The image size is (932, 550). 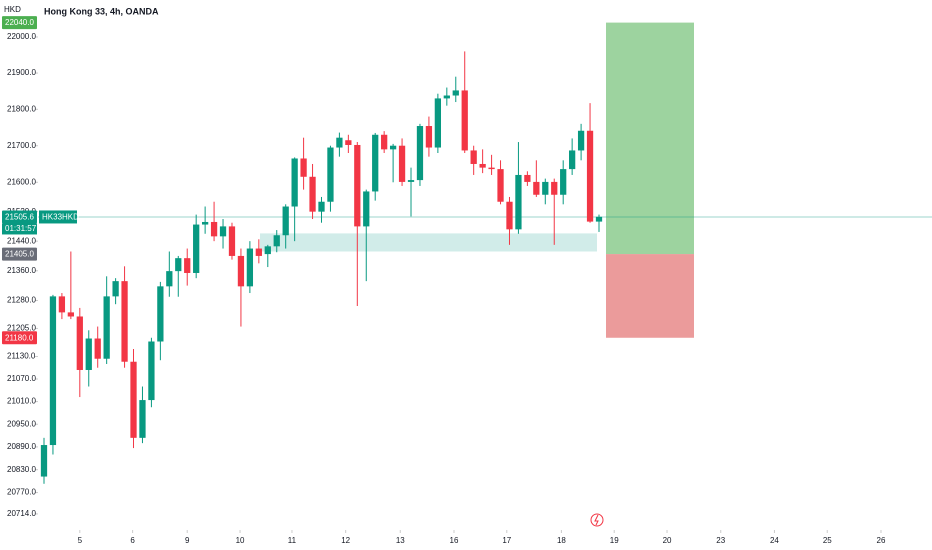 What do you see at coordinates (650, 296) in the screenshot?
I see `loss-zone` at bounding box center [650, 296].